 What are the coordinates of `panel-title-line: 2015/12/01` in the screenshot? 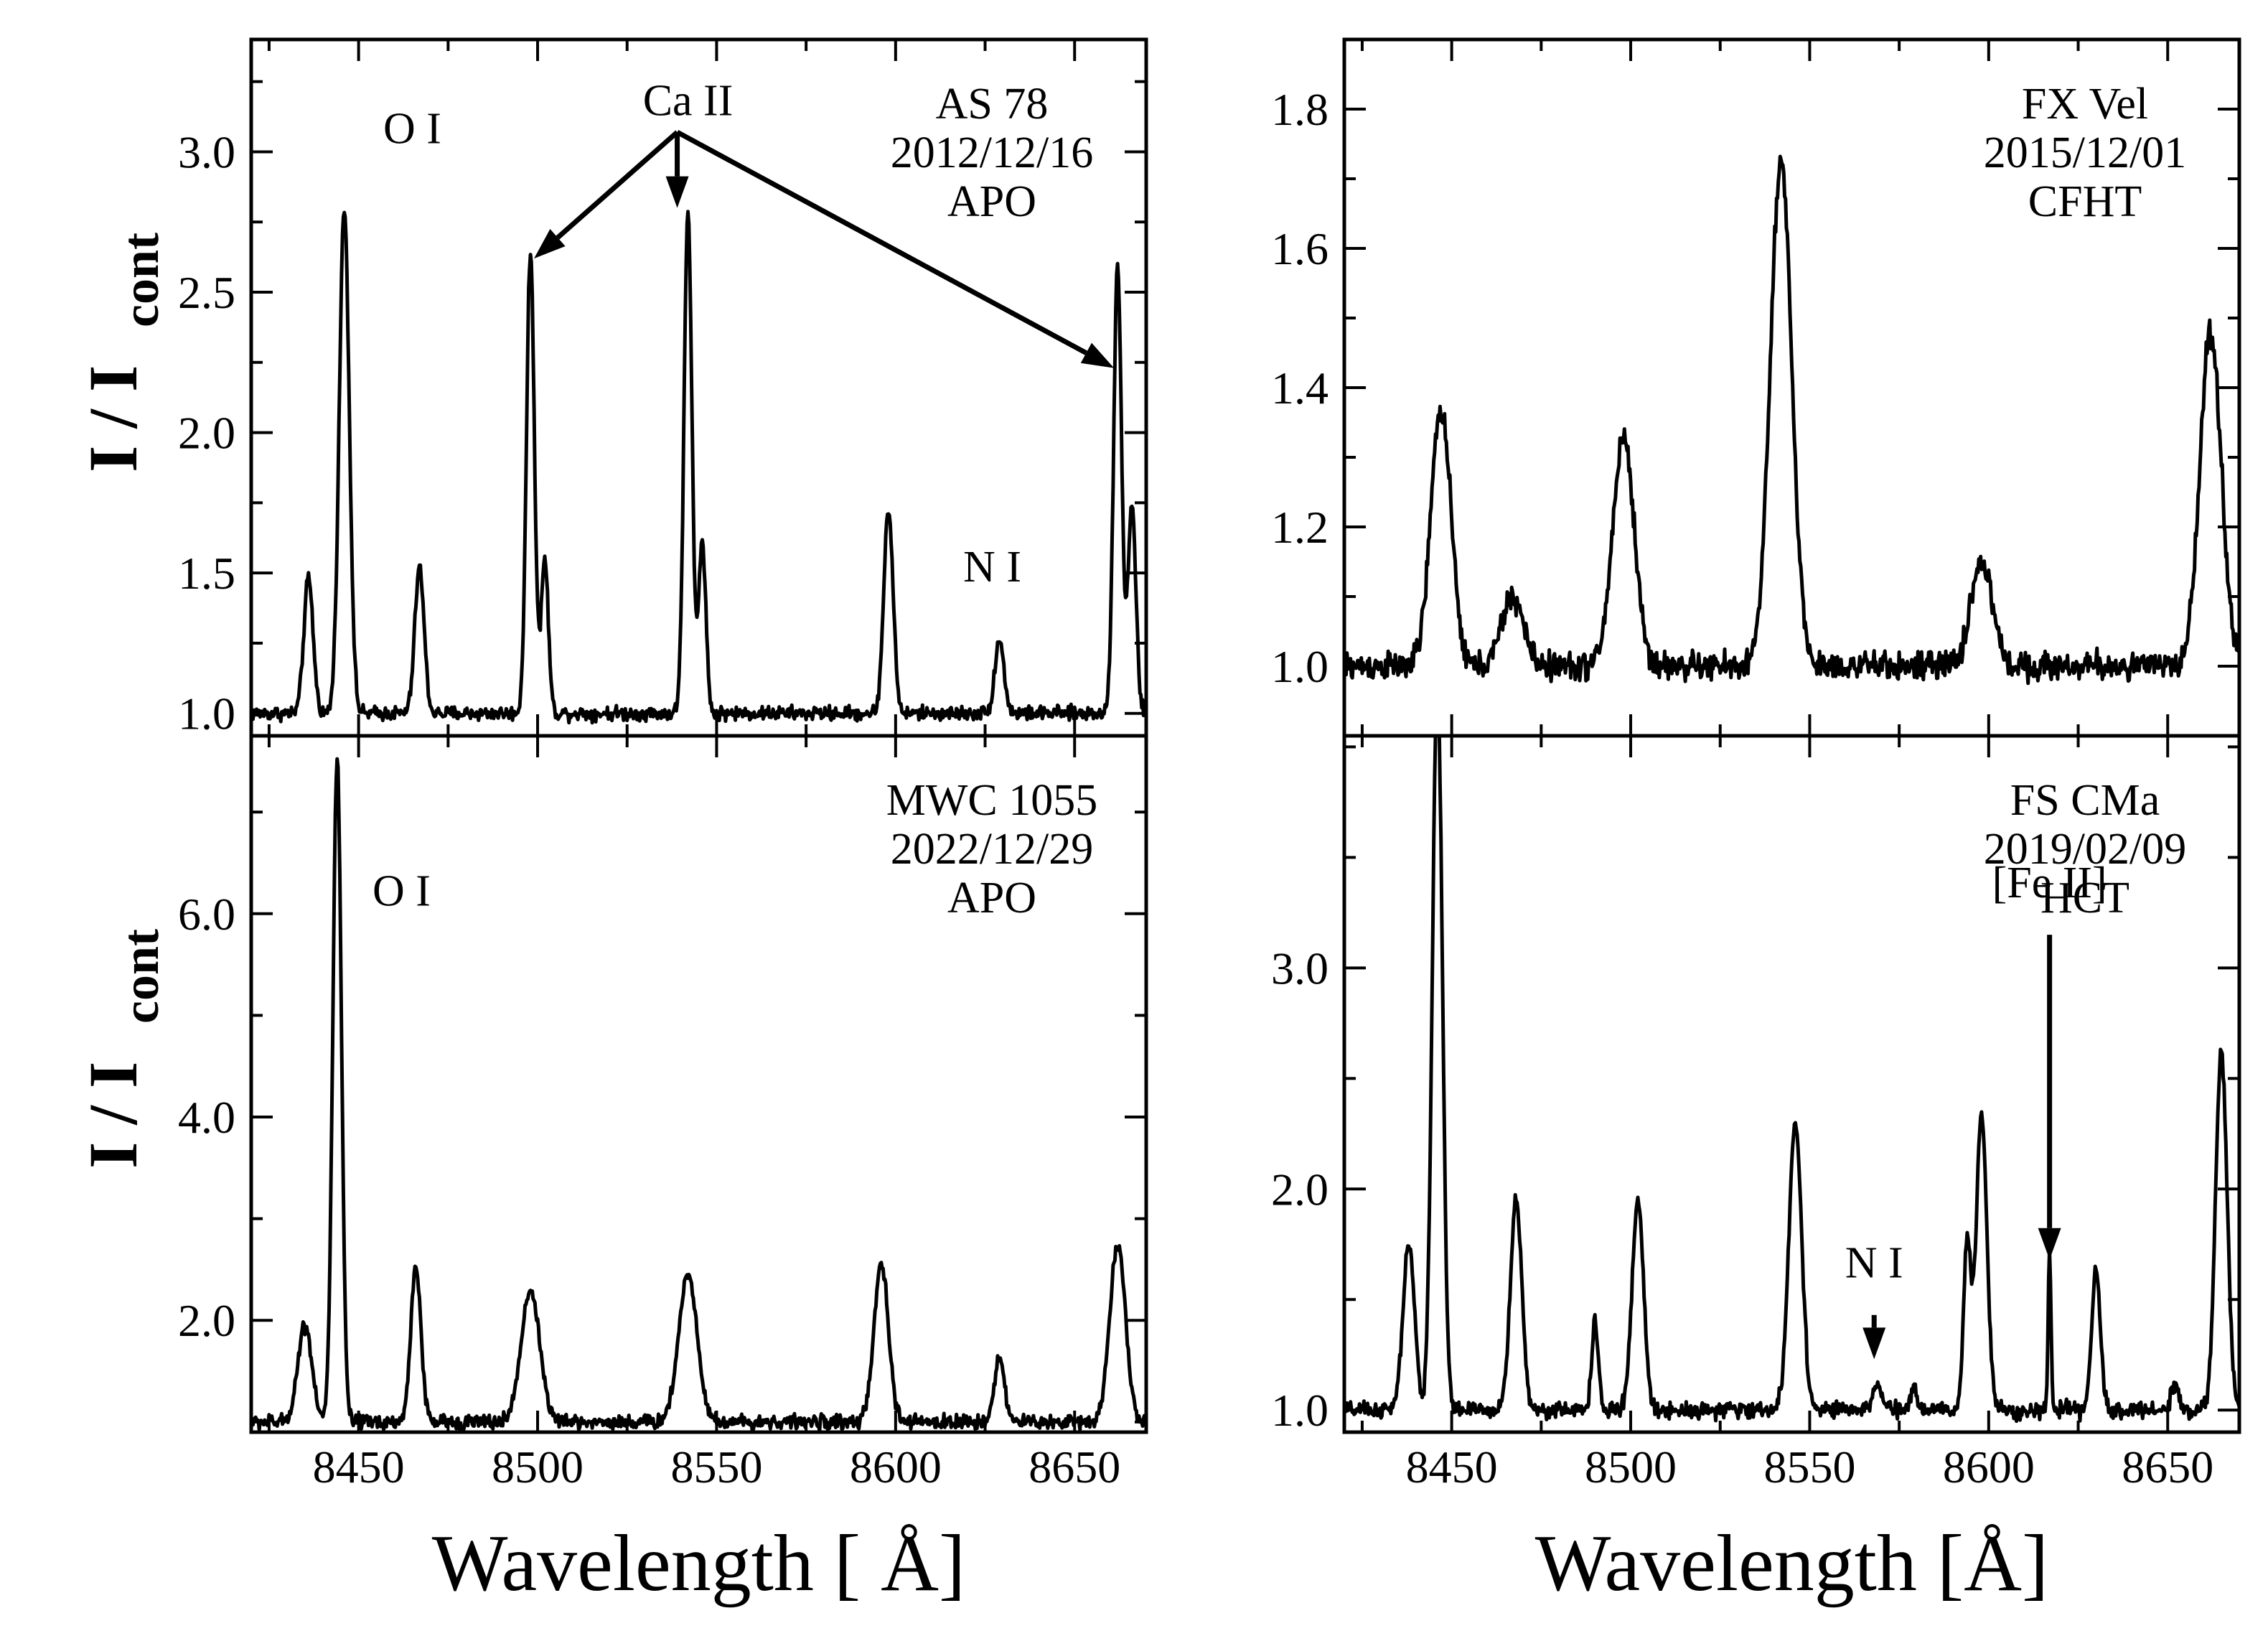 It's located at (2085, 152).